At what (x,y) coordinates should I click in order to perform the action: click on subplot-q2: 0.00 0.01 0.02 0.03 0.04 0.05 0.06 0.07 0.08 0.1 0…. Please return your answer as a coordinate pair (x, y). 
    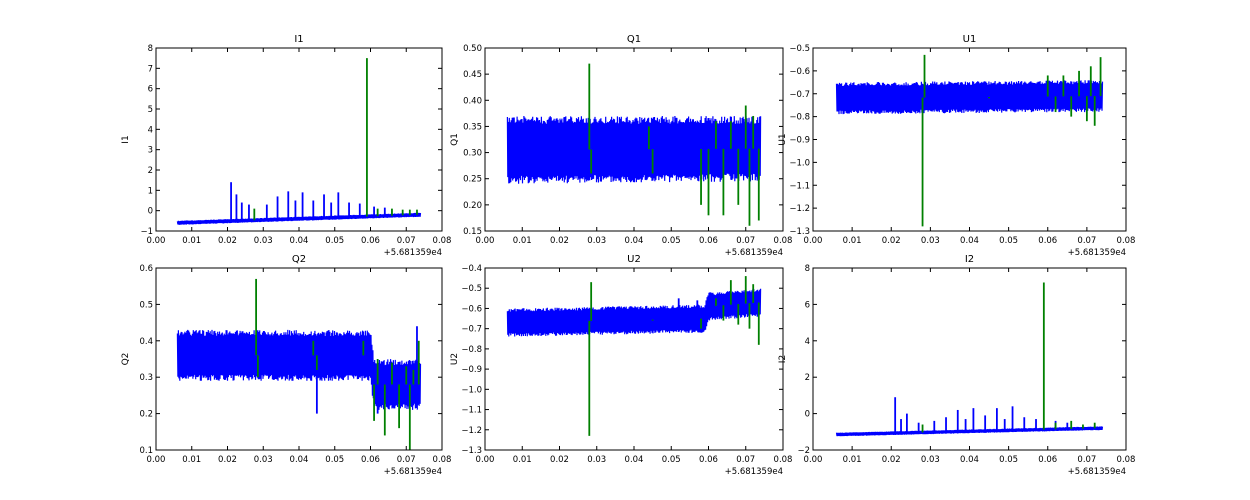
    Looking at the image, I should click on (286, 365).